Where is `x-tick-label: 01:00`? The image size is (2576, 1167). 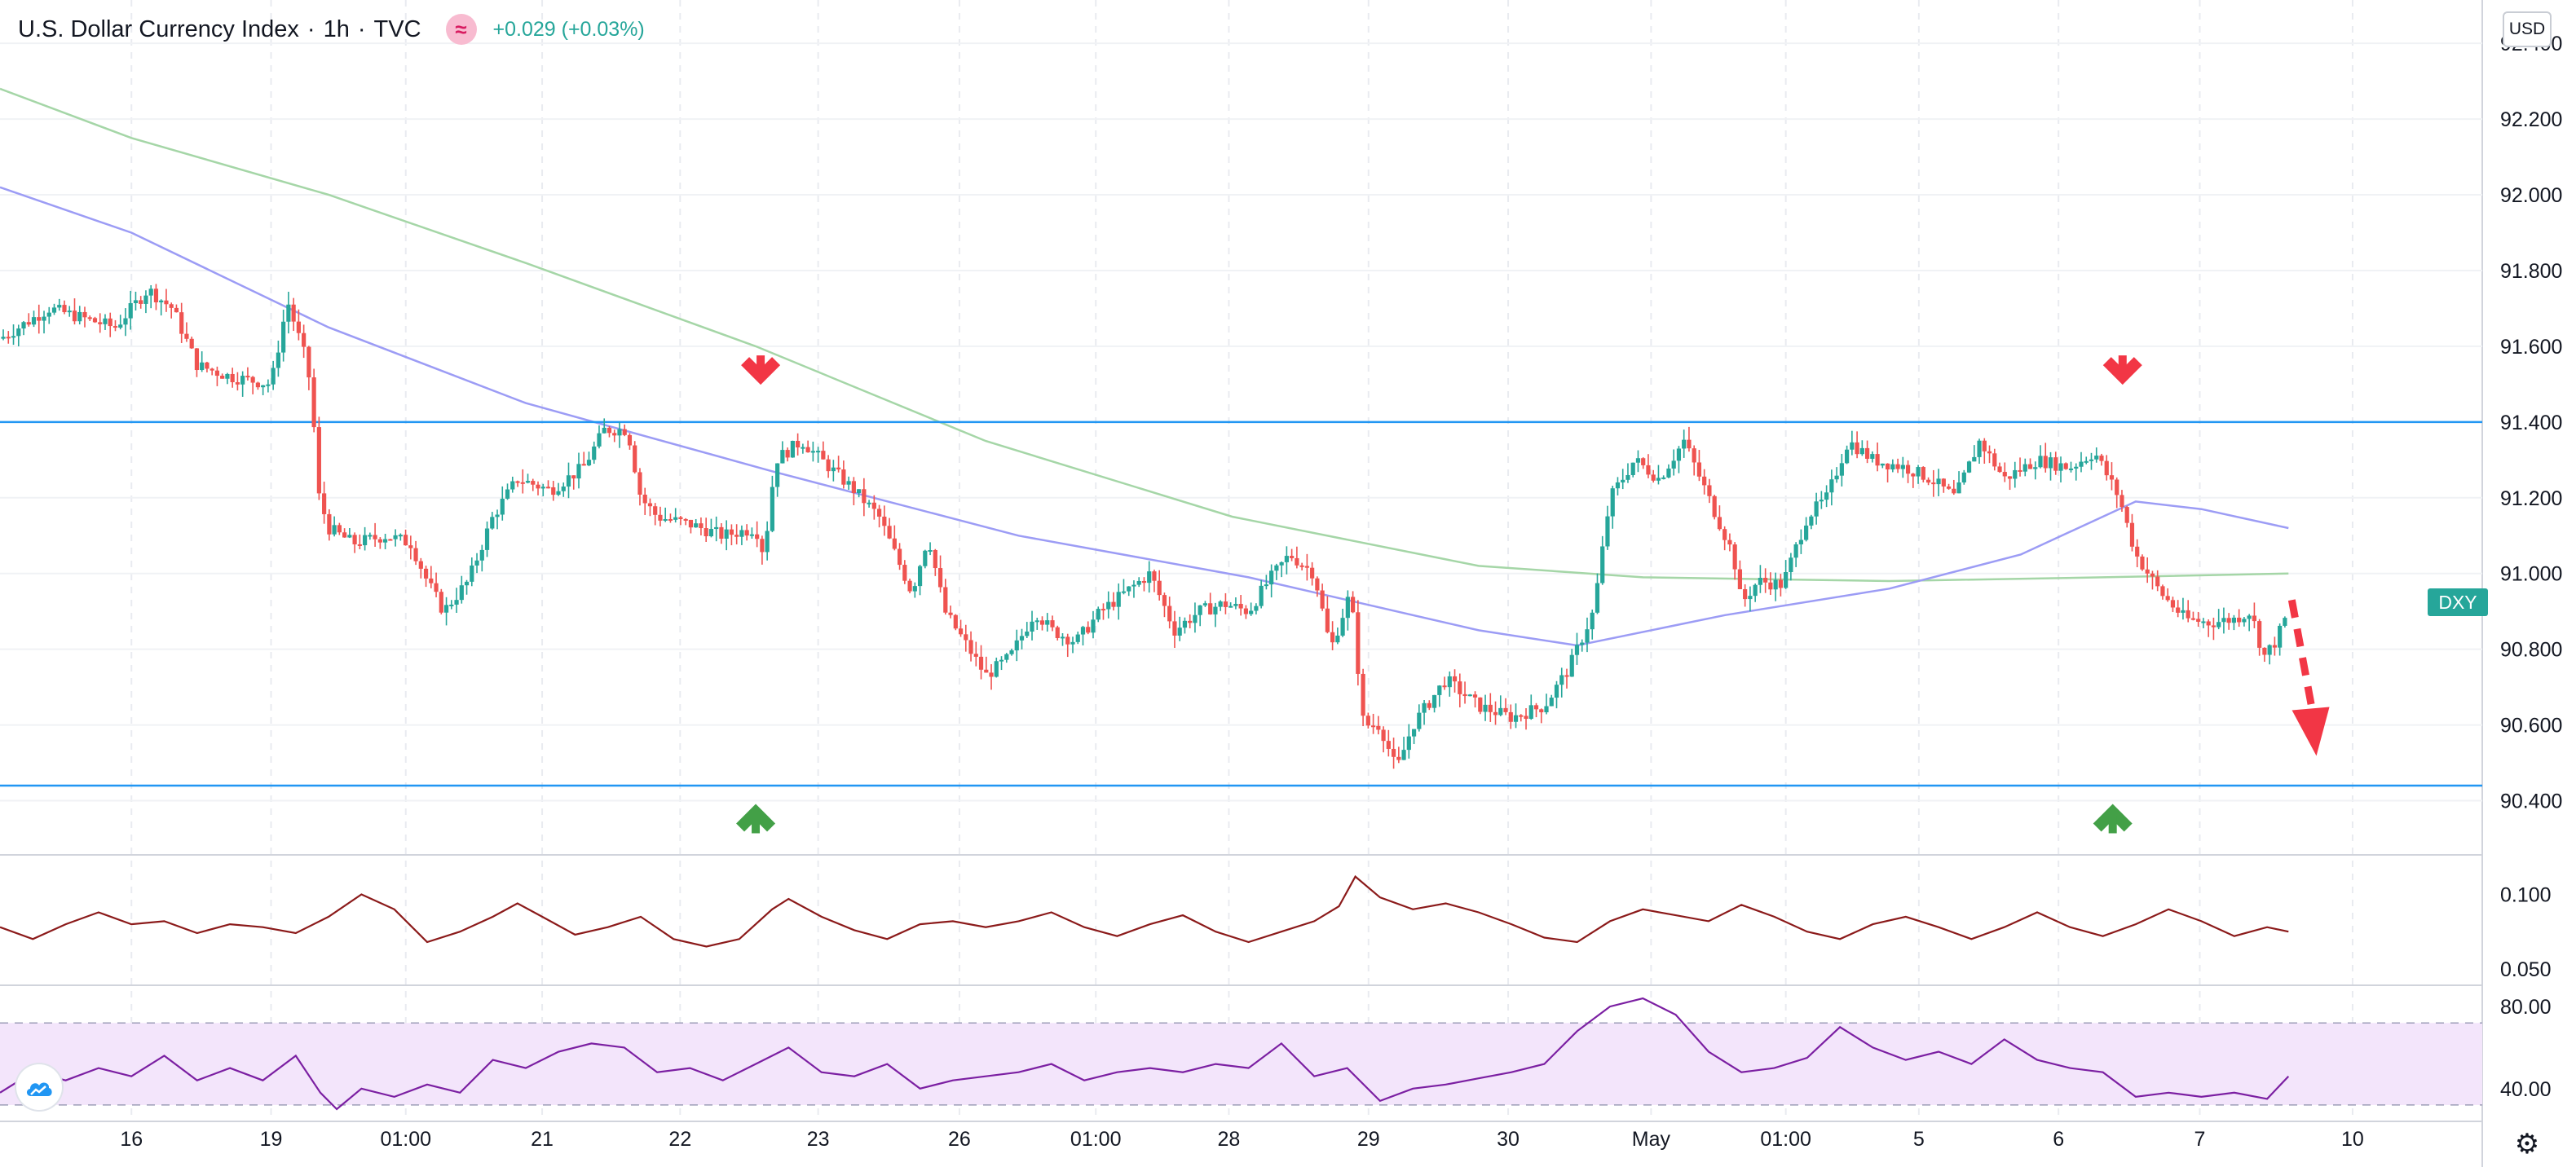 x-tick-label: 01:00 is located at coordinates (1096, 1140).